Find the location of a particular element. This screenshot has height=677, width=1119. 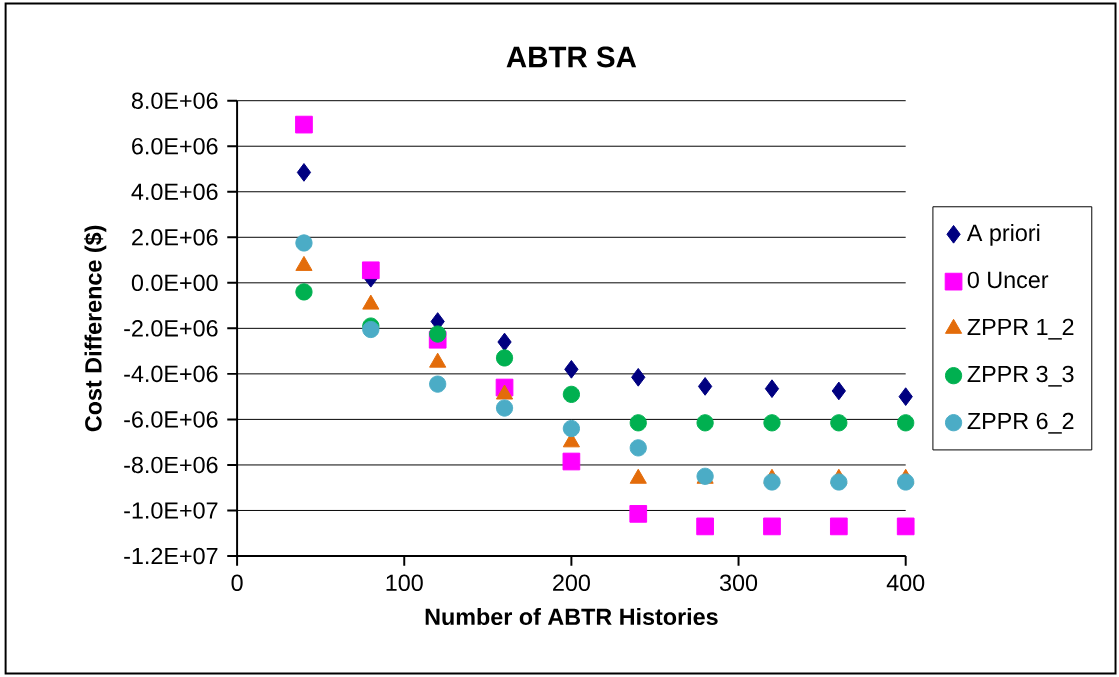

y-tick-label: 8.0E+06 is located at coordinates (174, 100).